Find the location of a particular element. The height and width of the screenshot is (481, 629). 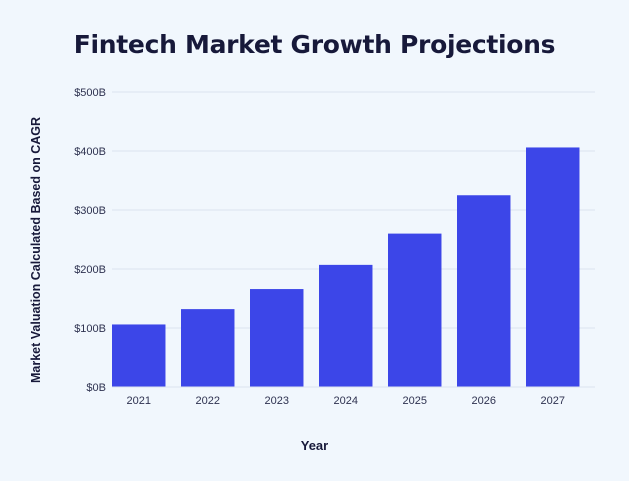

y-tick-label: $100B is located at coordinates (90, 329).